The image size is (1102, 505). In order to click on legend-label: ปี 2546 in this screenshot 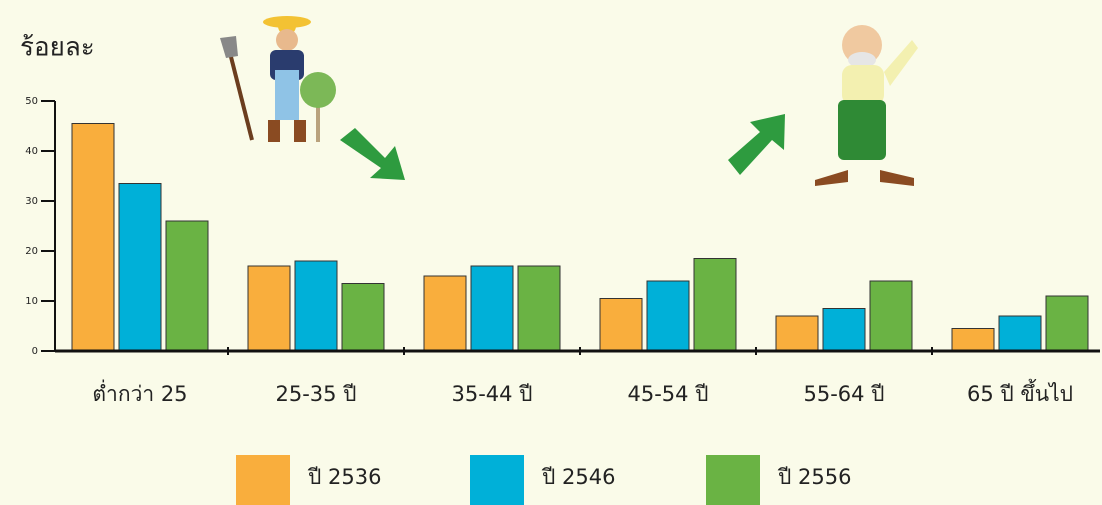, I will do `click(578, 477)`.